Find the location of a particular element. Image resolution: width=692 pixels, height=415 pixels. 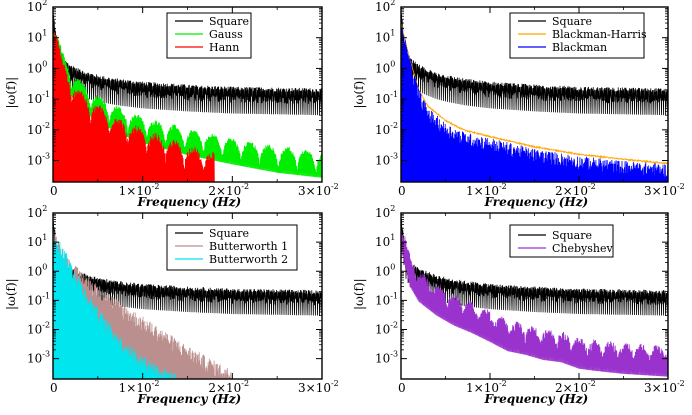

legend-label: Butterworth 1 is located at coordinates (248, 246).